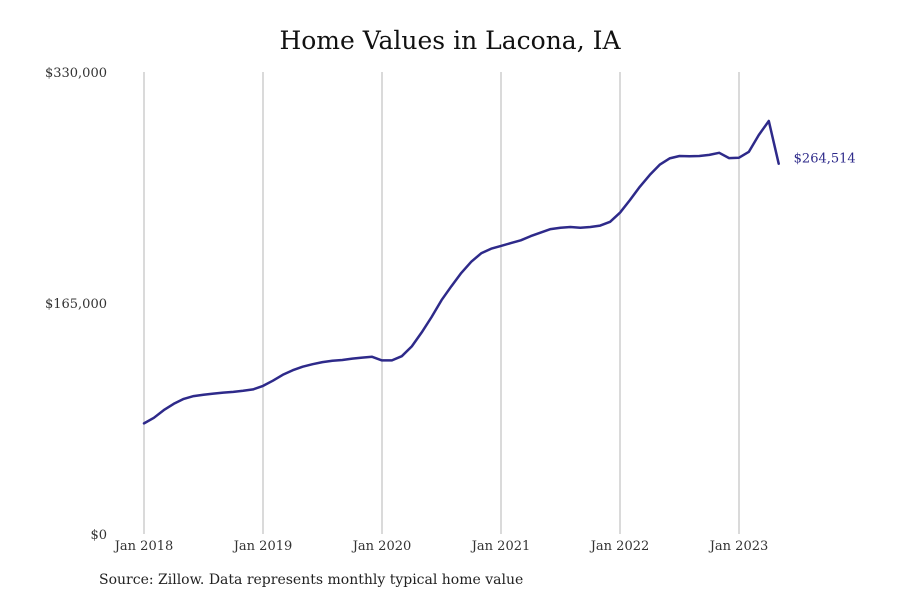  Describe the element at coordinates (450, 40) in the screenshot. I see `chart-title: Home Values in Lacona, IA` at that location.